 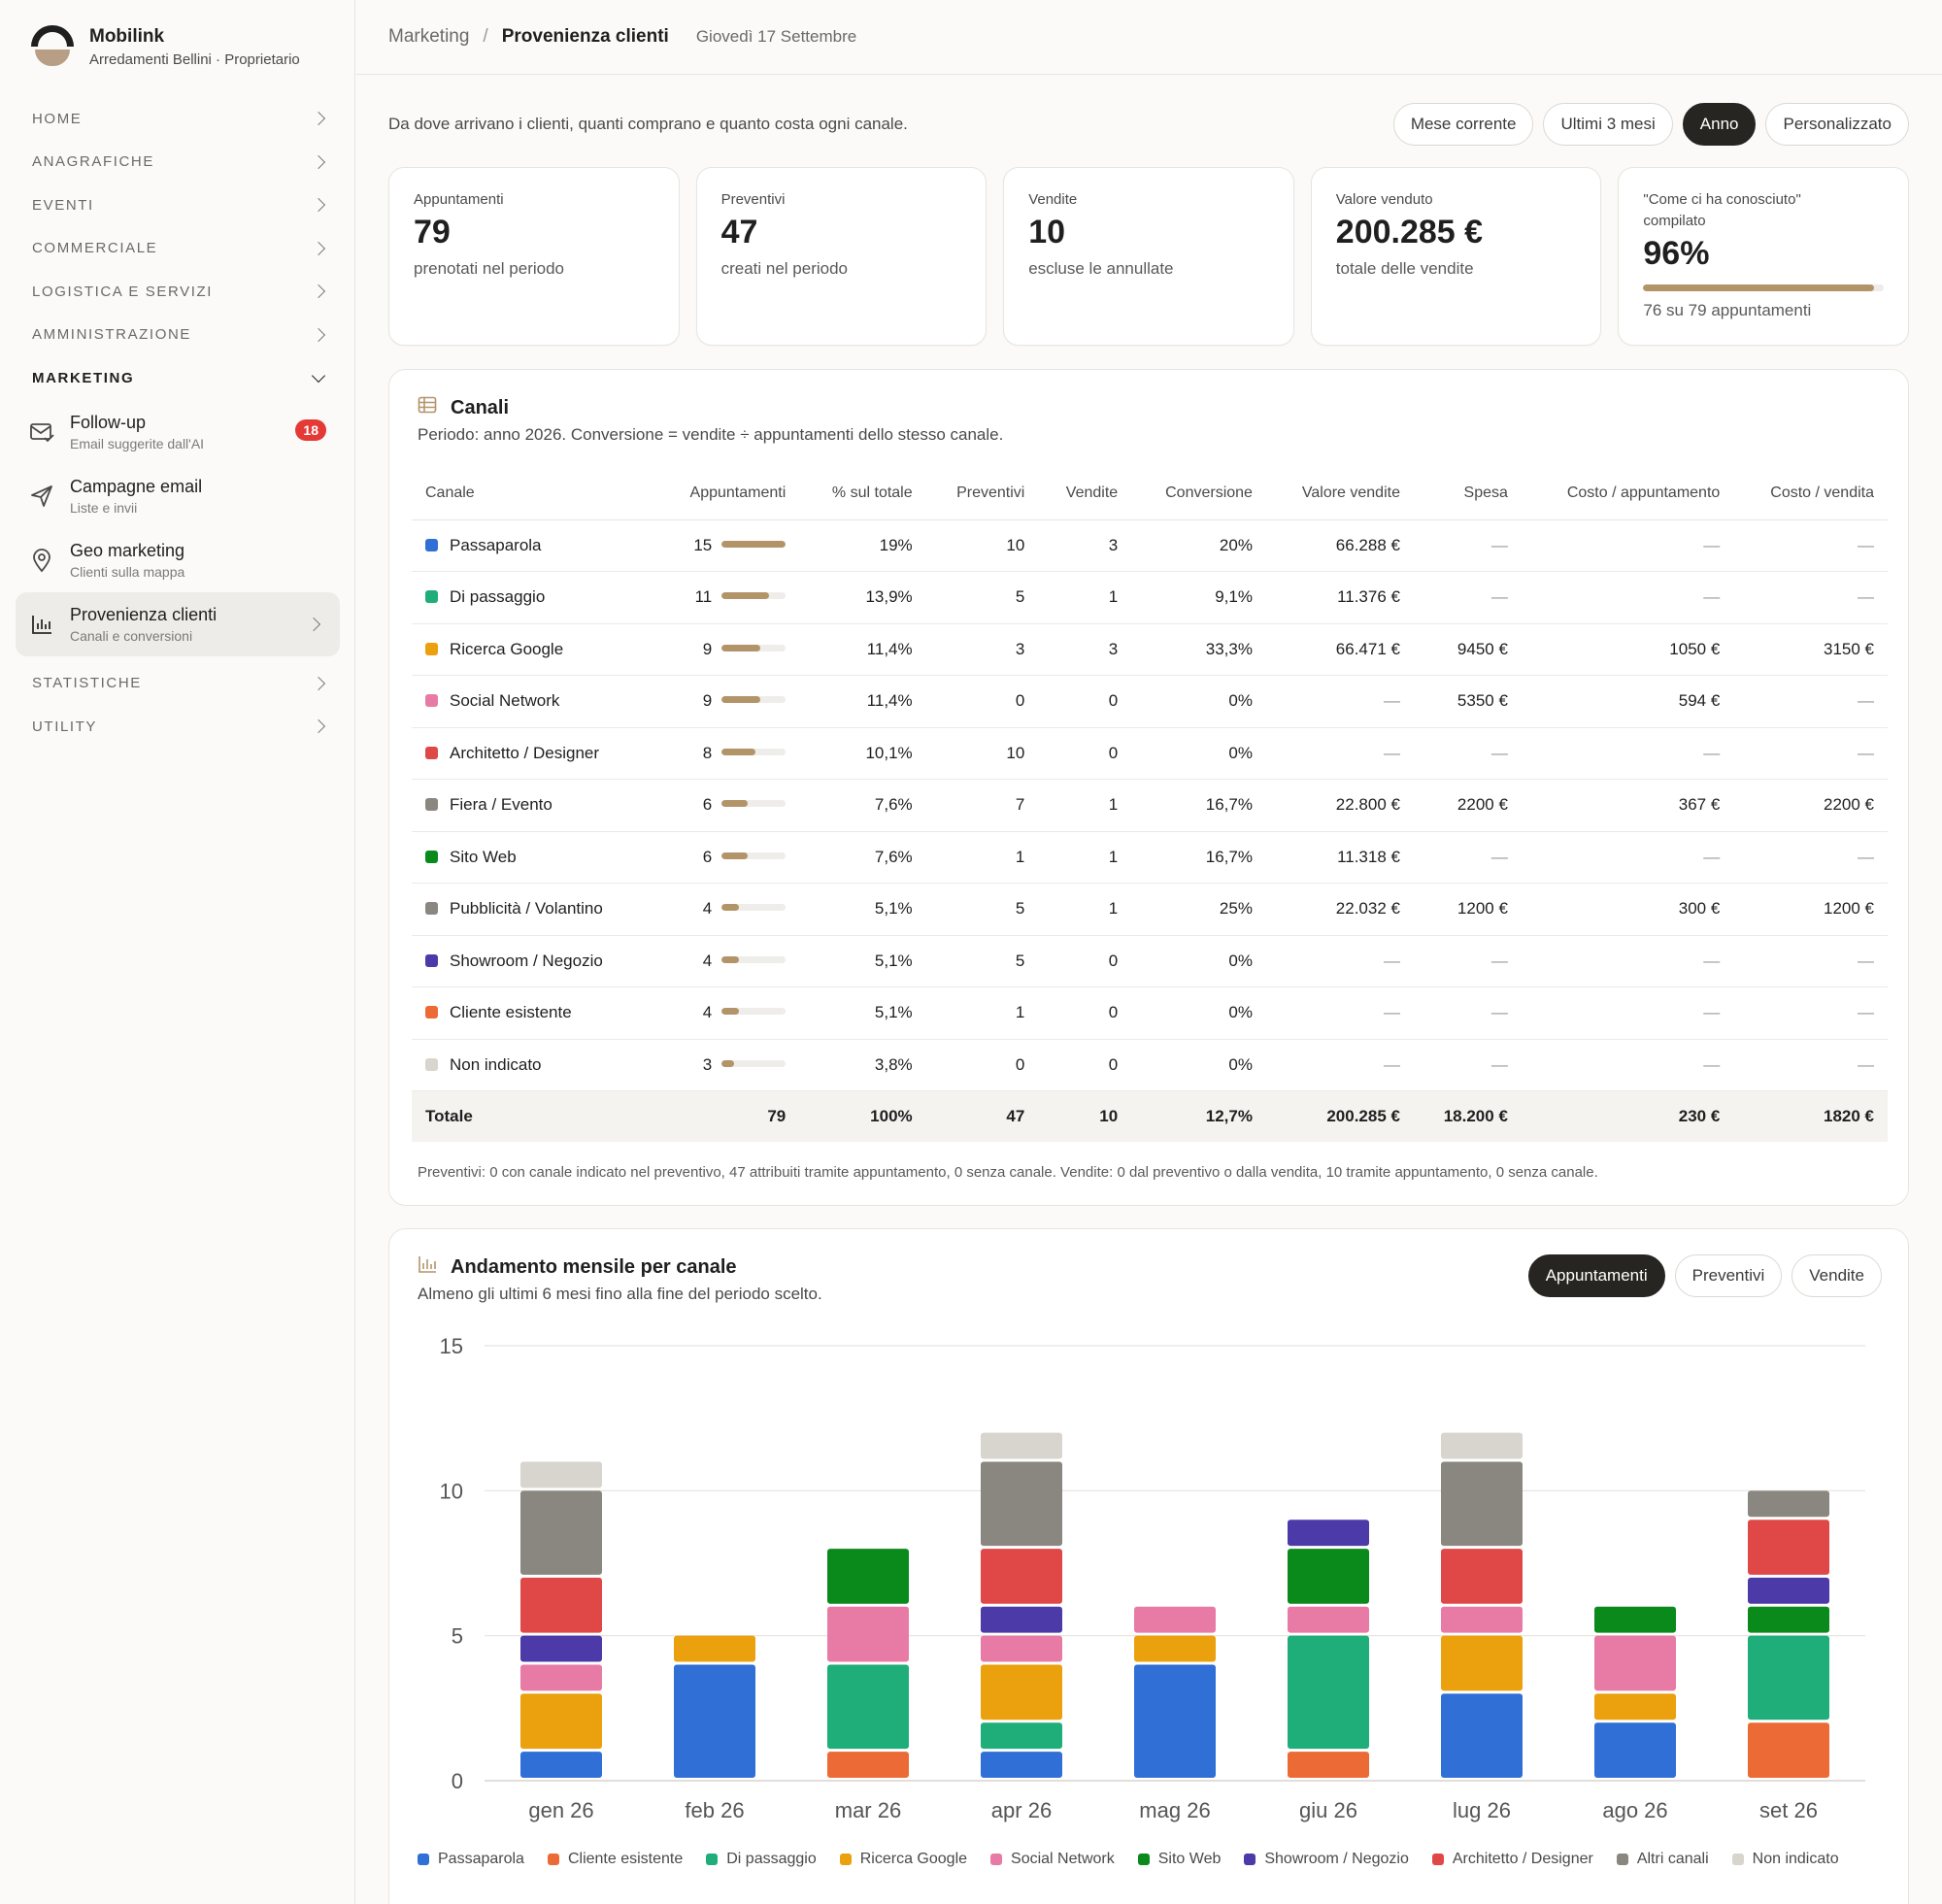 What do you see at coordinates (727, 493) in the screenshot?
I see `column-header: Appuntamenti` at bounding box center [727, 493].